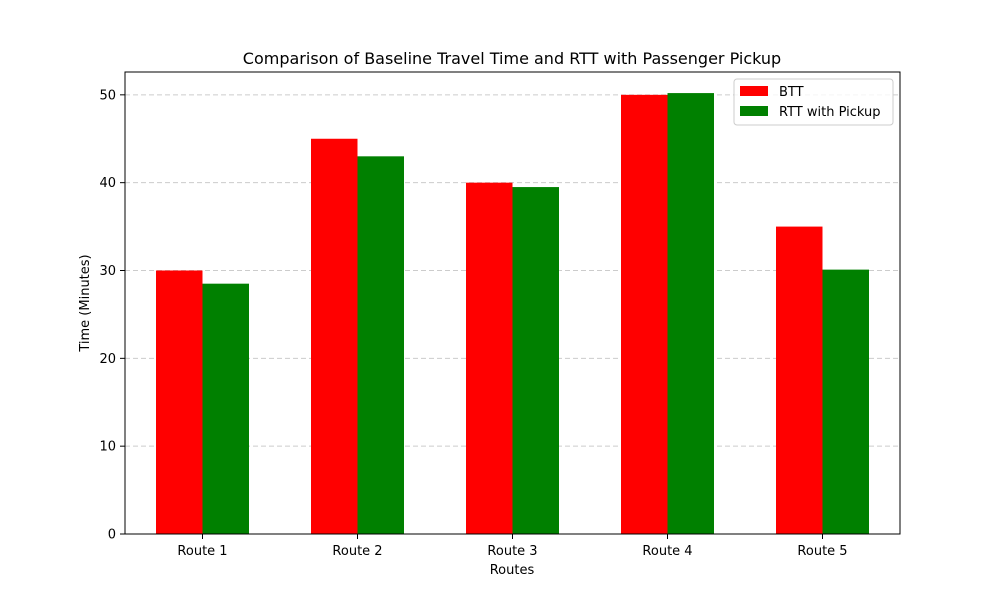 Image resolution: width=1000 pixels, height=600 pixels. I want to click on y-tick-label: 10, so click(107, 447).